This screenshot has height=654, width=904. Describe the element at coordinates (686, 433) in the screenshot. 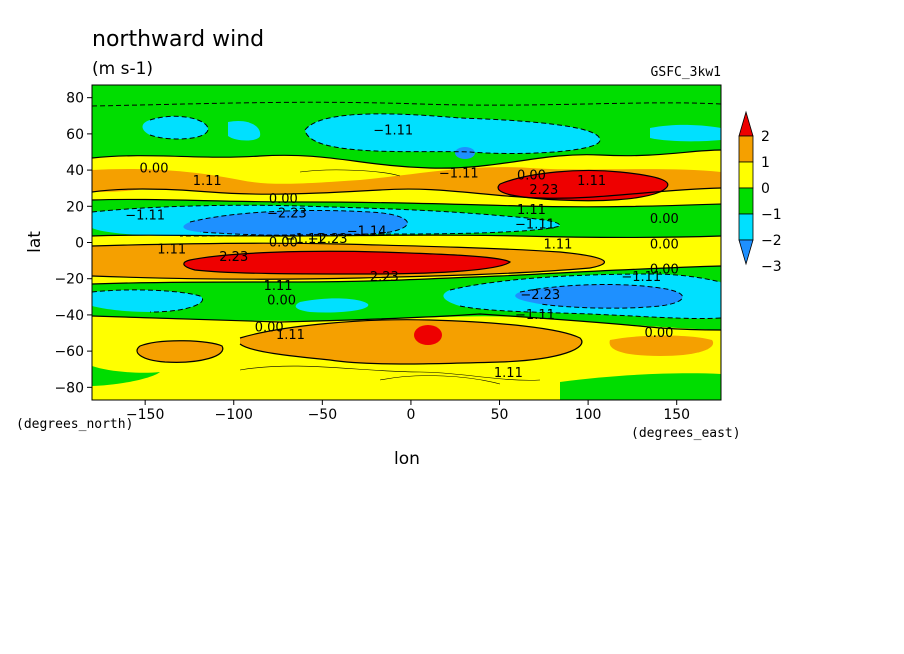

I see `x-unit-note: (degrees_east)` at that location.